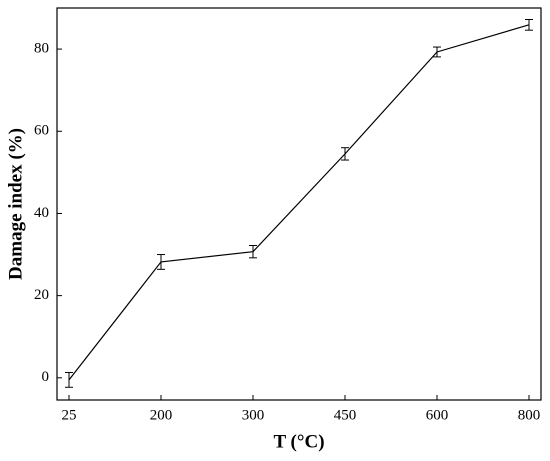 Image resolution: width=550 pixels, height=461 pixels. I want to click on x-tick-label: 800, so click(529, 415).